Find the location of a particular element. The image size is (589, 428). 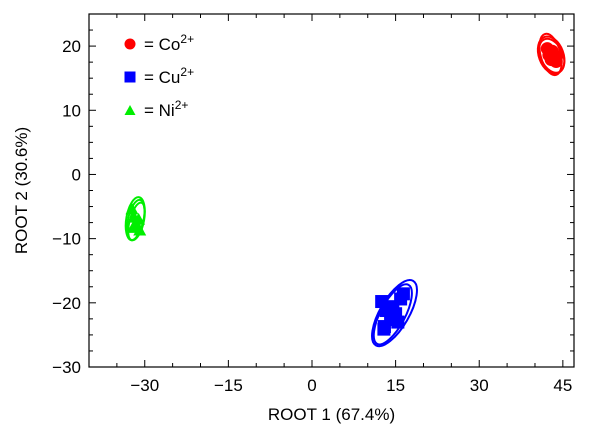

y-tick-label: 0 is located at coordinates (76, 174).